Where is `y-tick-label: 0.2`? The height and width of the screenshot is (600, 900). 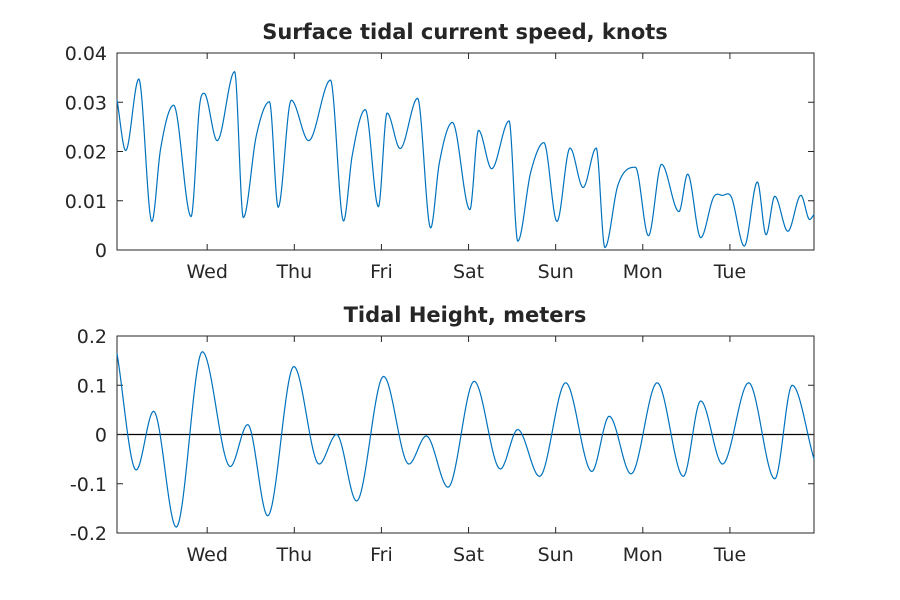
y-tick-label: 0.2 is located at coordinates (92, 337).